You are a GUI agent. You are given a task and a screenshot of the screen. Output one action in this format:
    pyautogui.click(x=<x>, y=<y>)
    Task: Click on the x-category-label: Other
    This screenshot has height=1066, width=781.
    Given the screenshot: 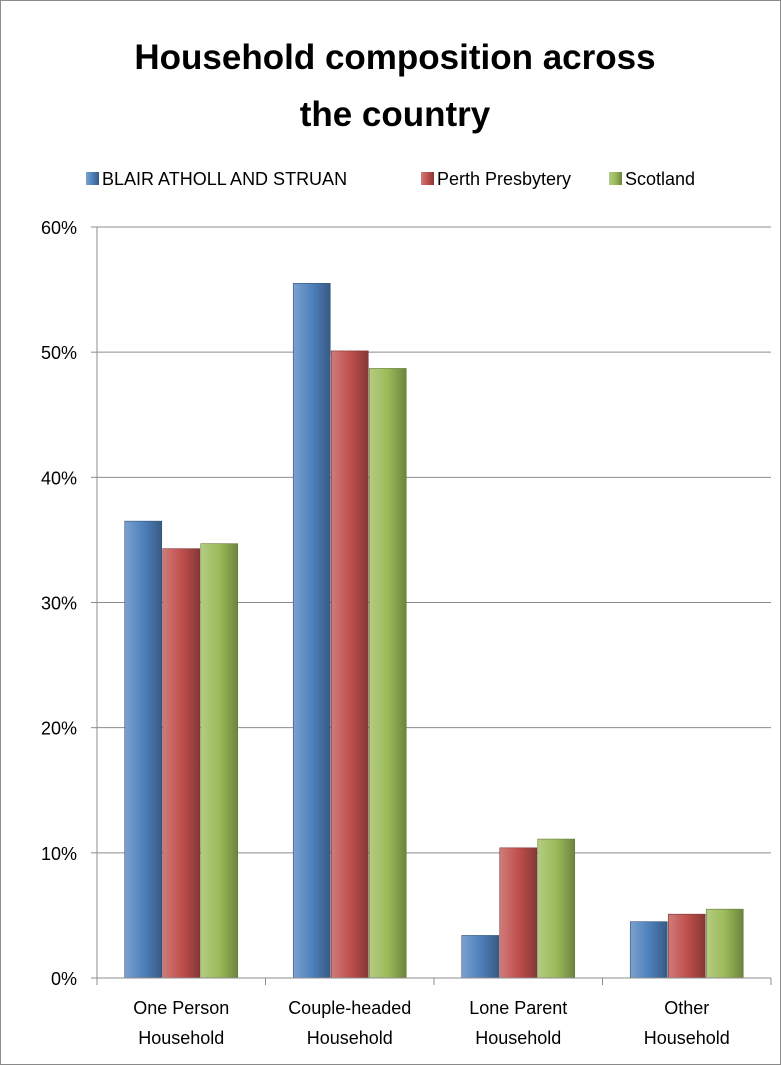 What is the action you would take?
    pyautogui.click(x=686, y=1008)
    